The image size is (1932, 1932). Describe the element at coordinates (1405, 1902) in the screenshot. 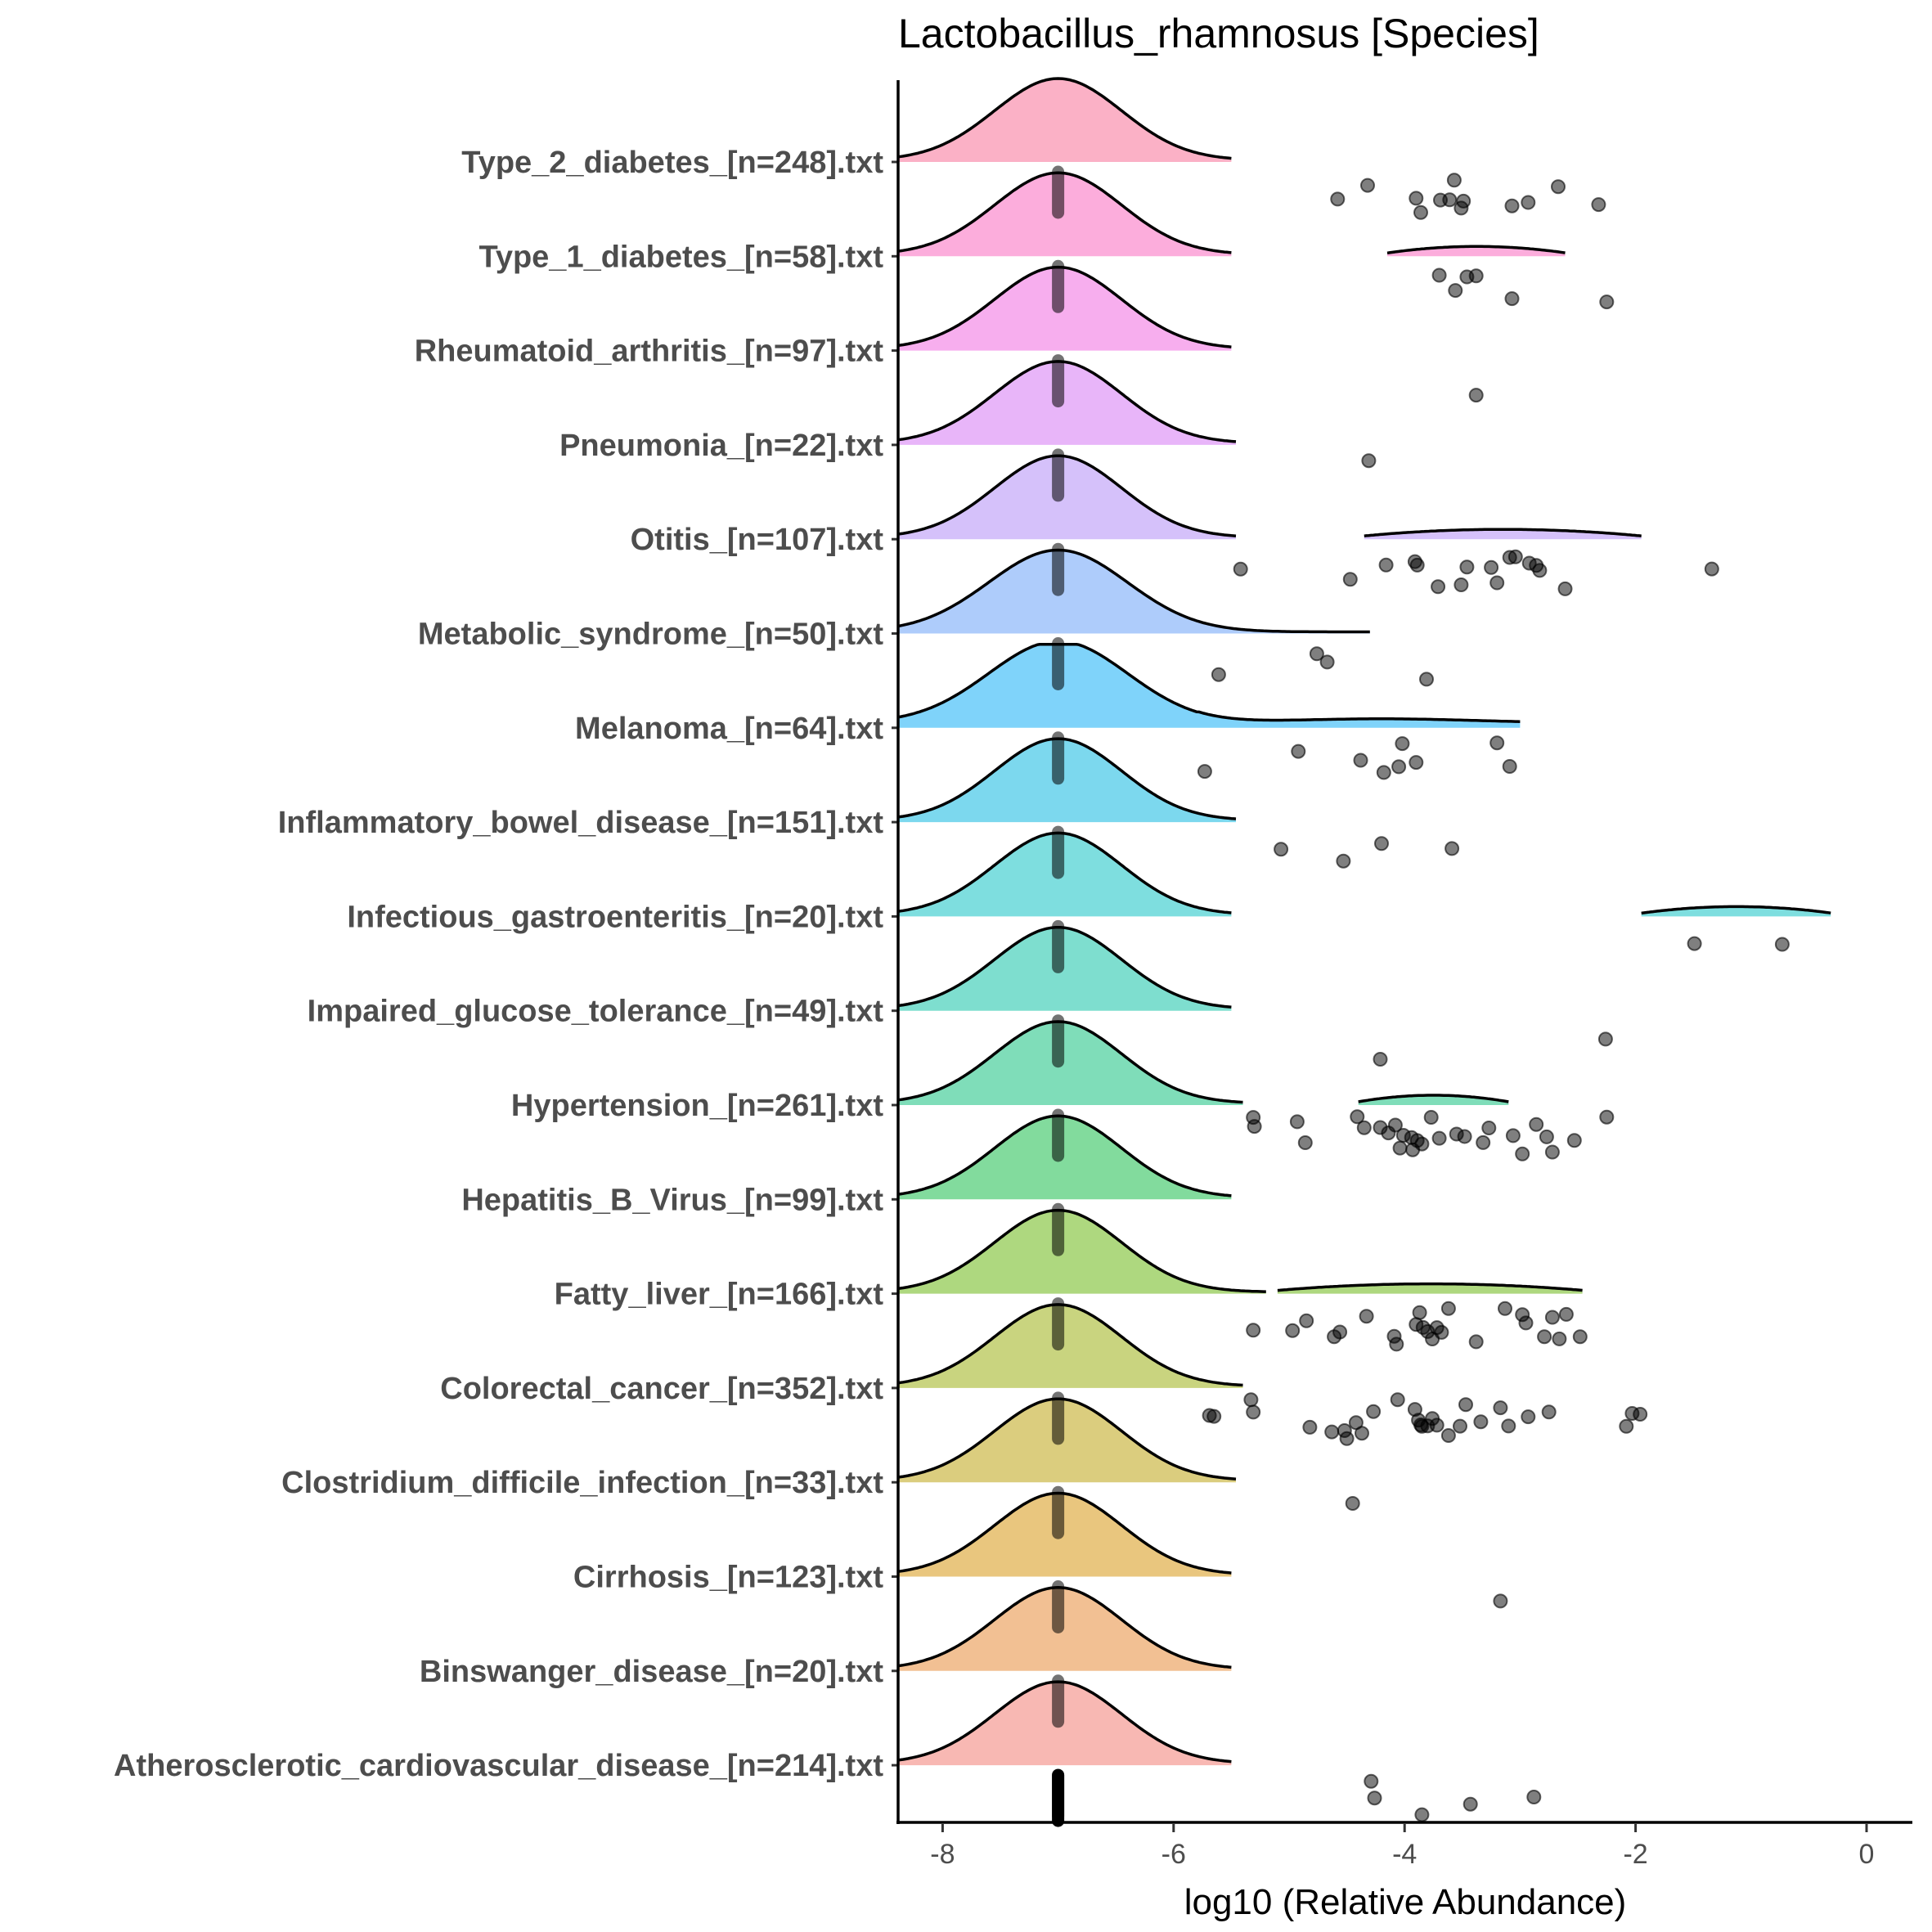

I see `x-axis-label: log10 (Relative Abundance)` at that location.